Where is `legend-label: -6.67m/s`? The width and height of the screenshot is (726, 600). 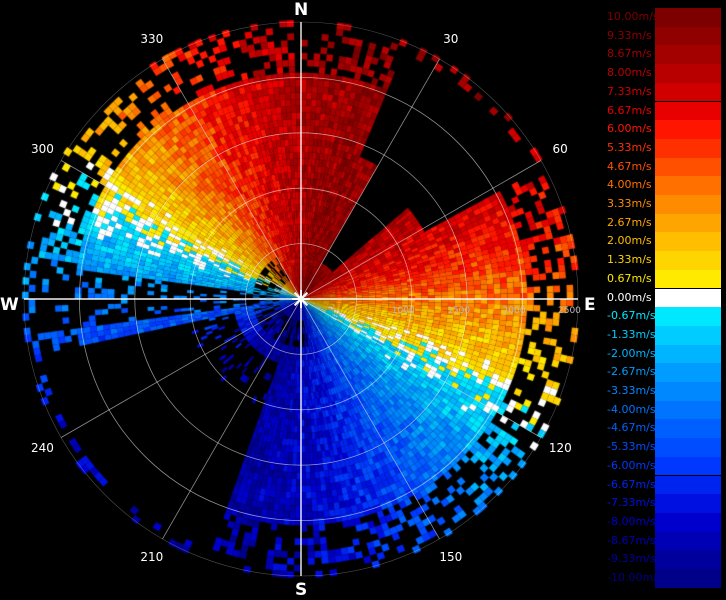
legend-label: -6.67m/s is located at coordinates (631, 484).